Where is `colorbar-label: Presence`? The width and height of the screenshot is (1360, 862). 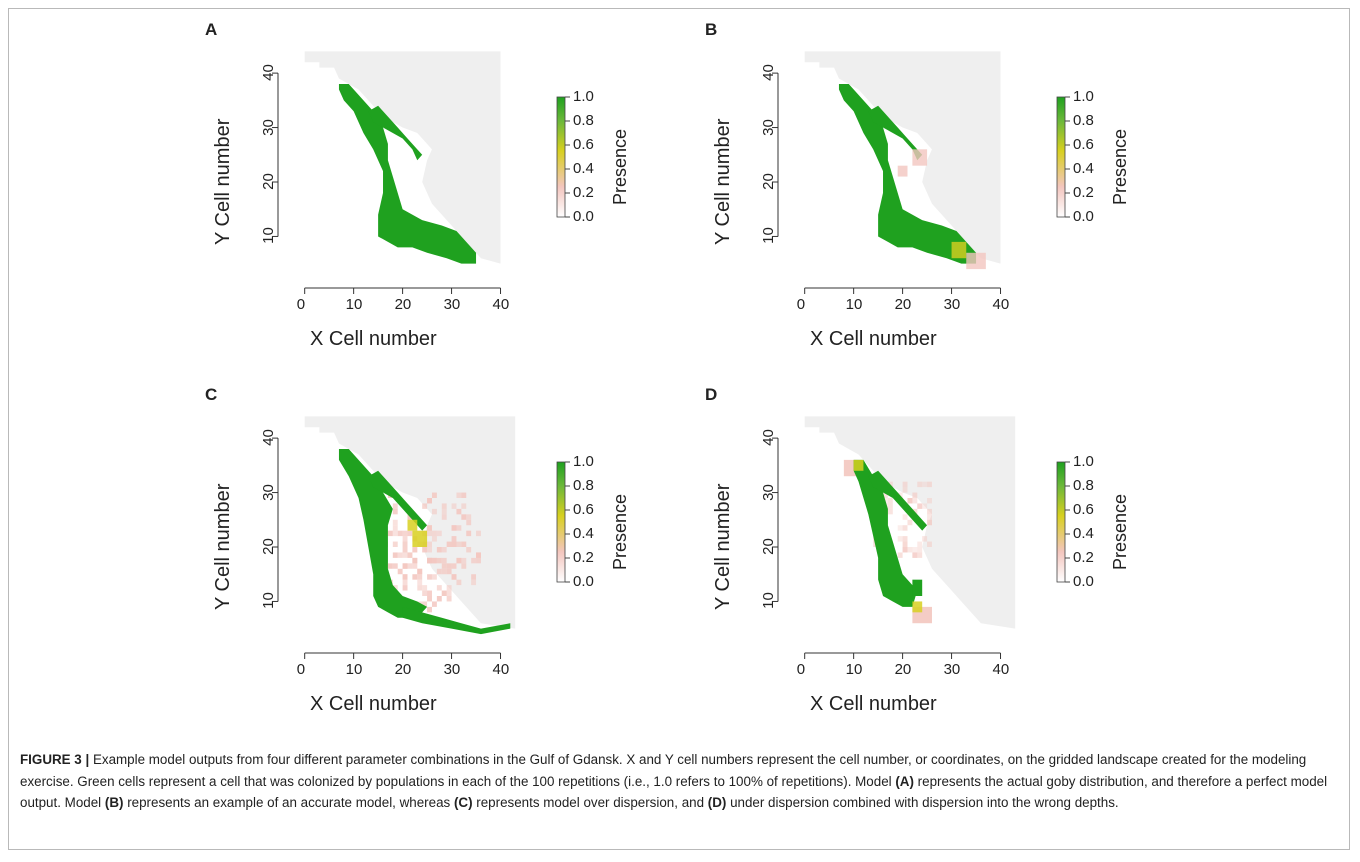 colorbar-label: Presence is located at coordinates (620, 166).